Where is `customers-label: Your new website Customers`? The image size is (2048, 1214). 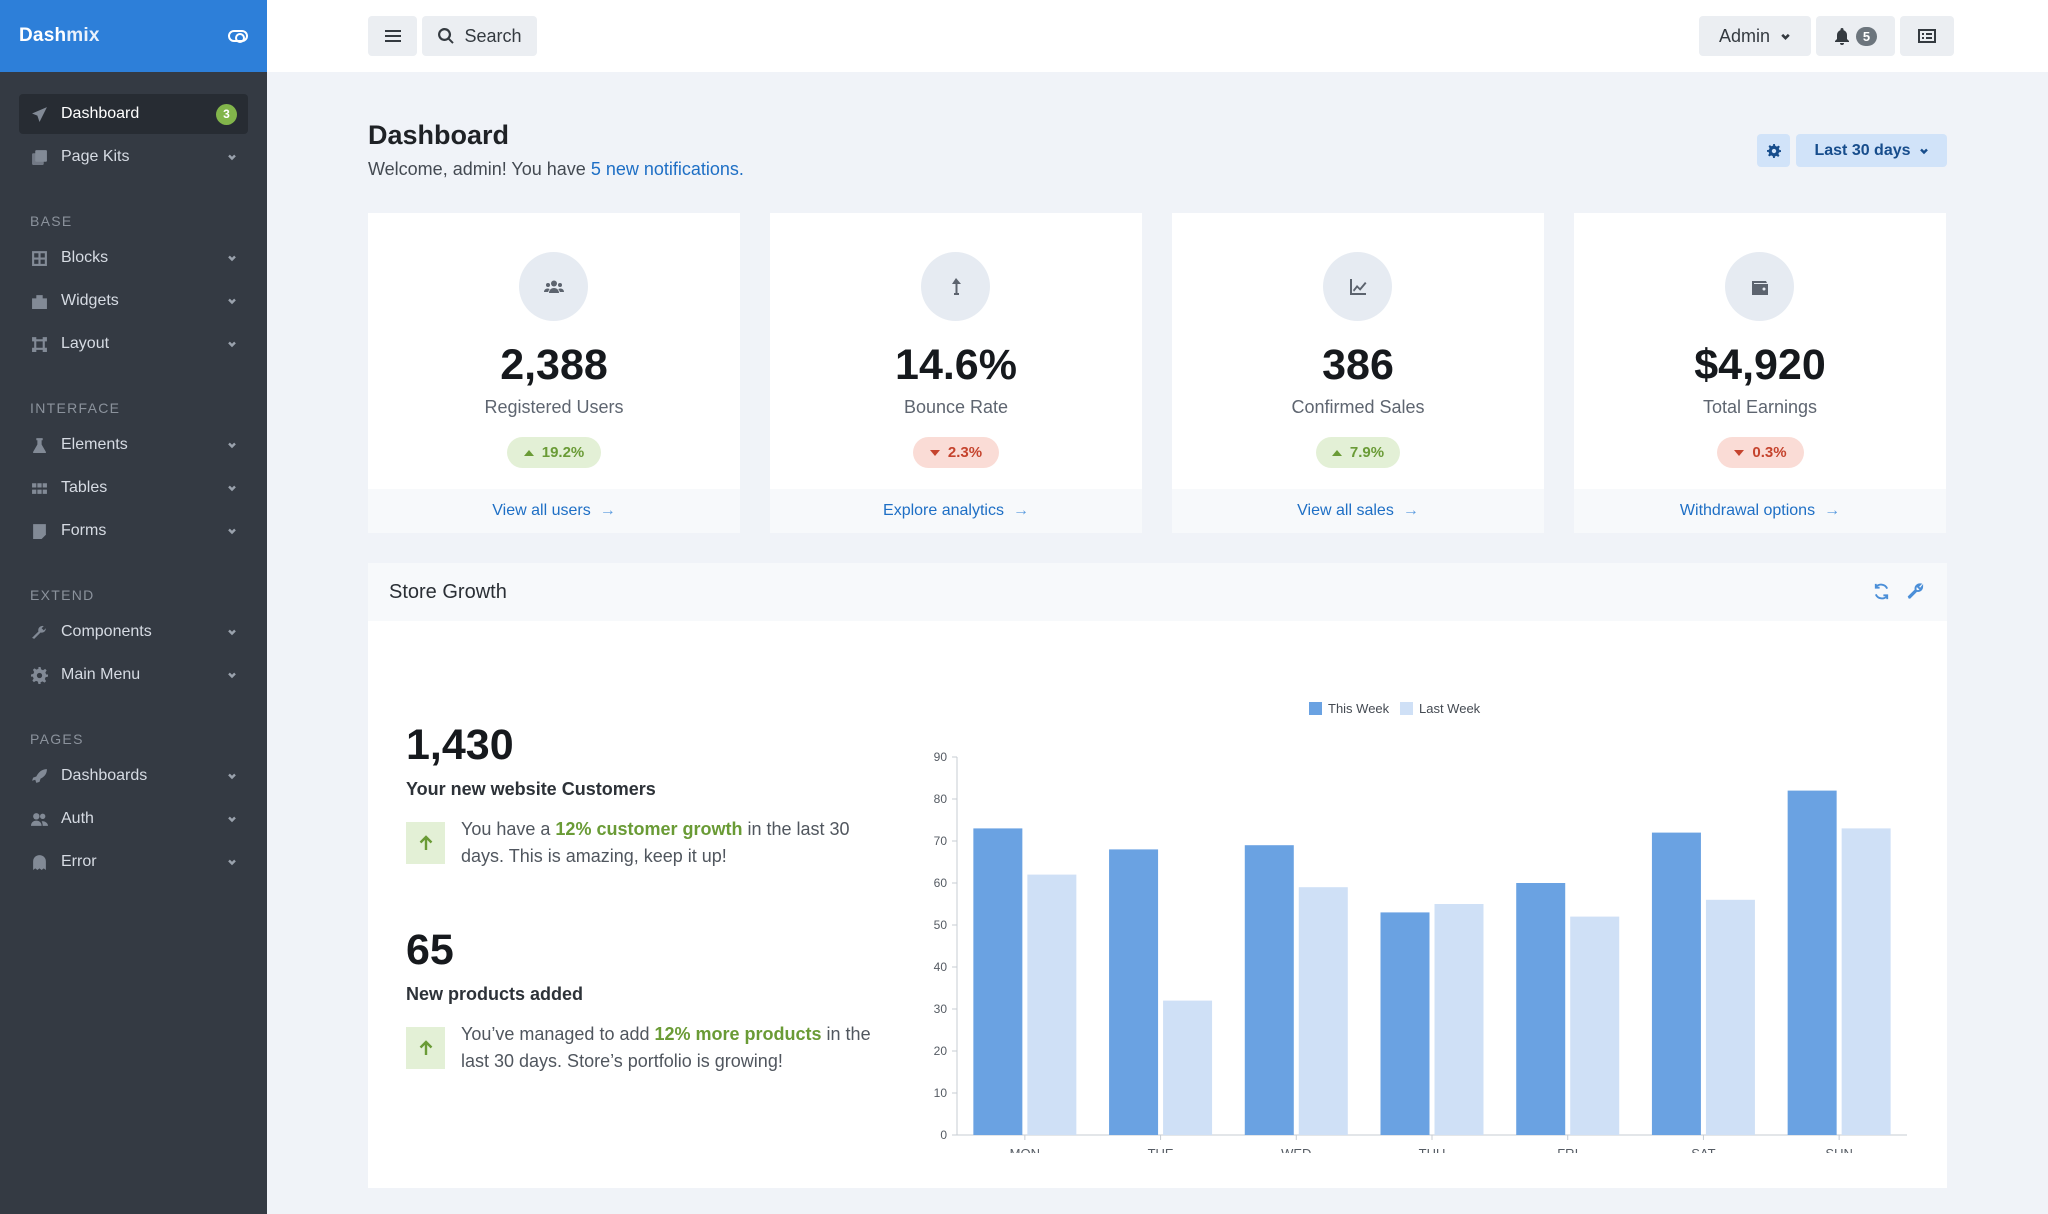 customers-label: Your new website Customers is located at coordinates (531, 789).